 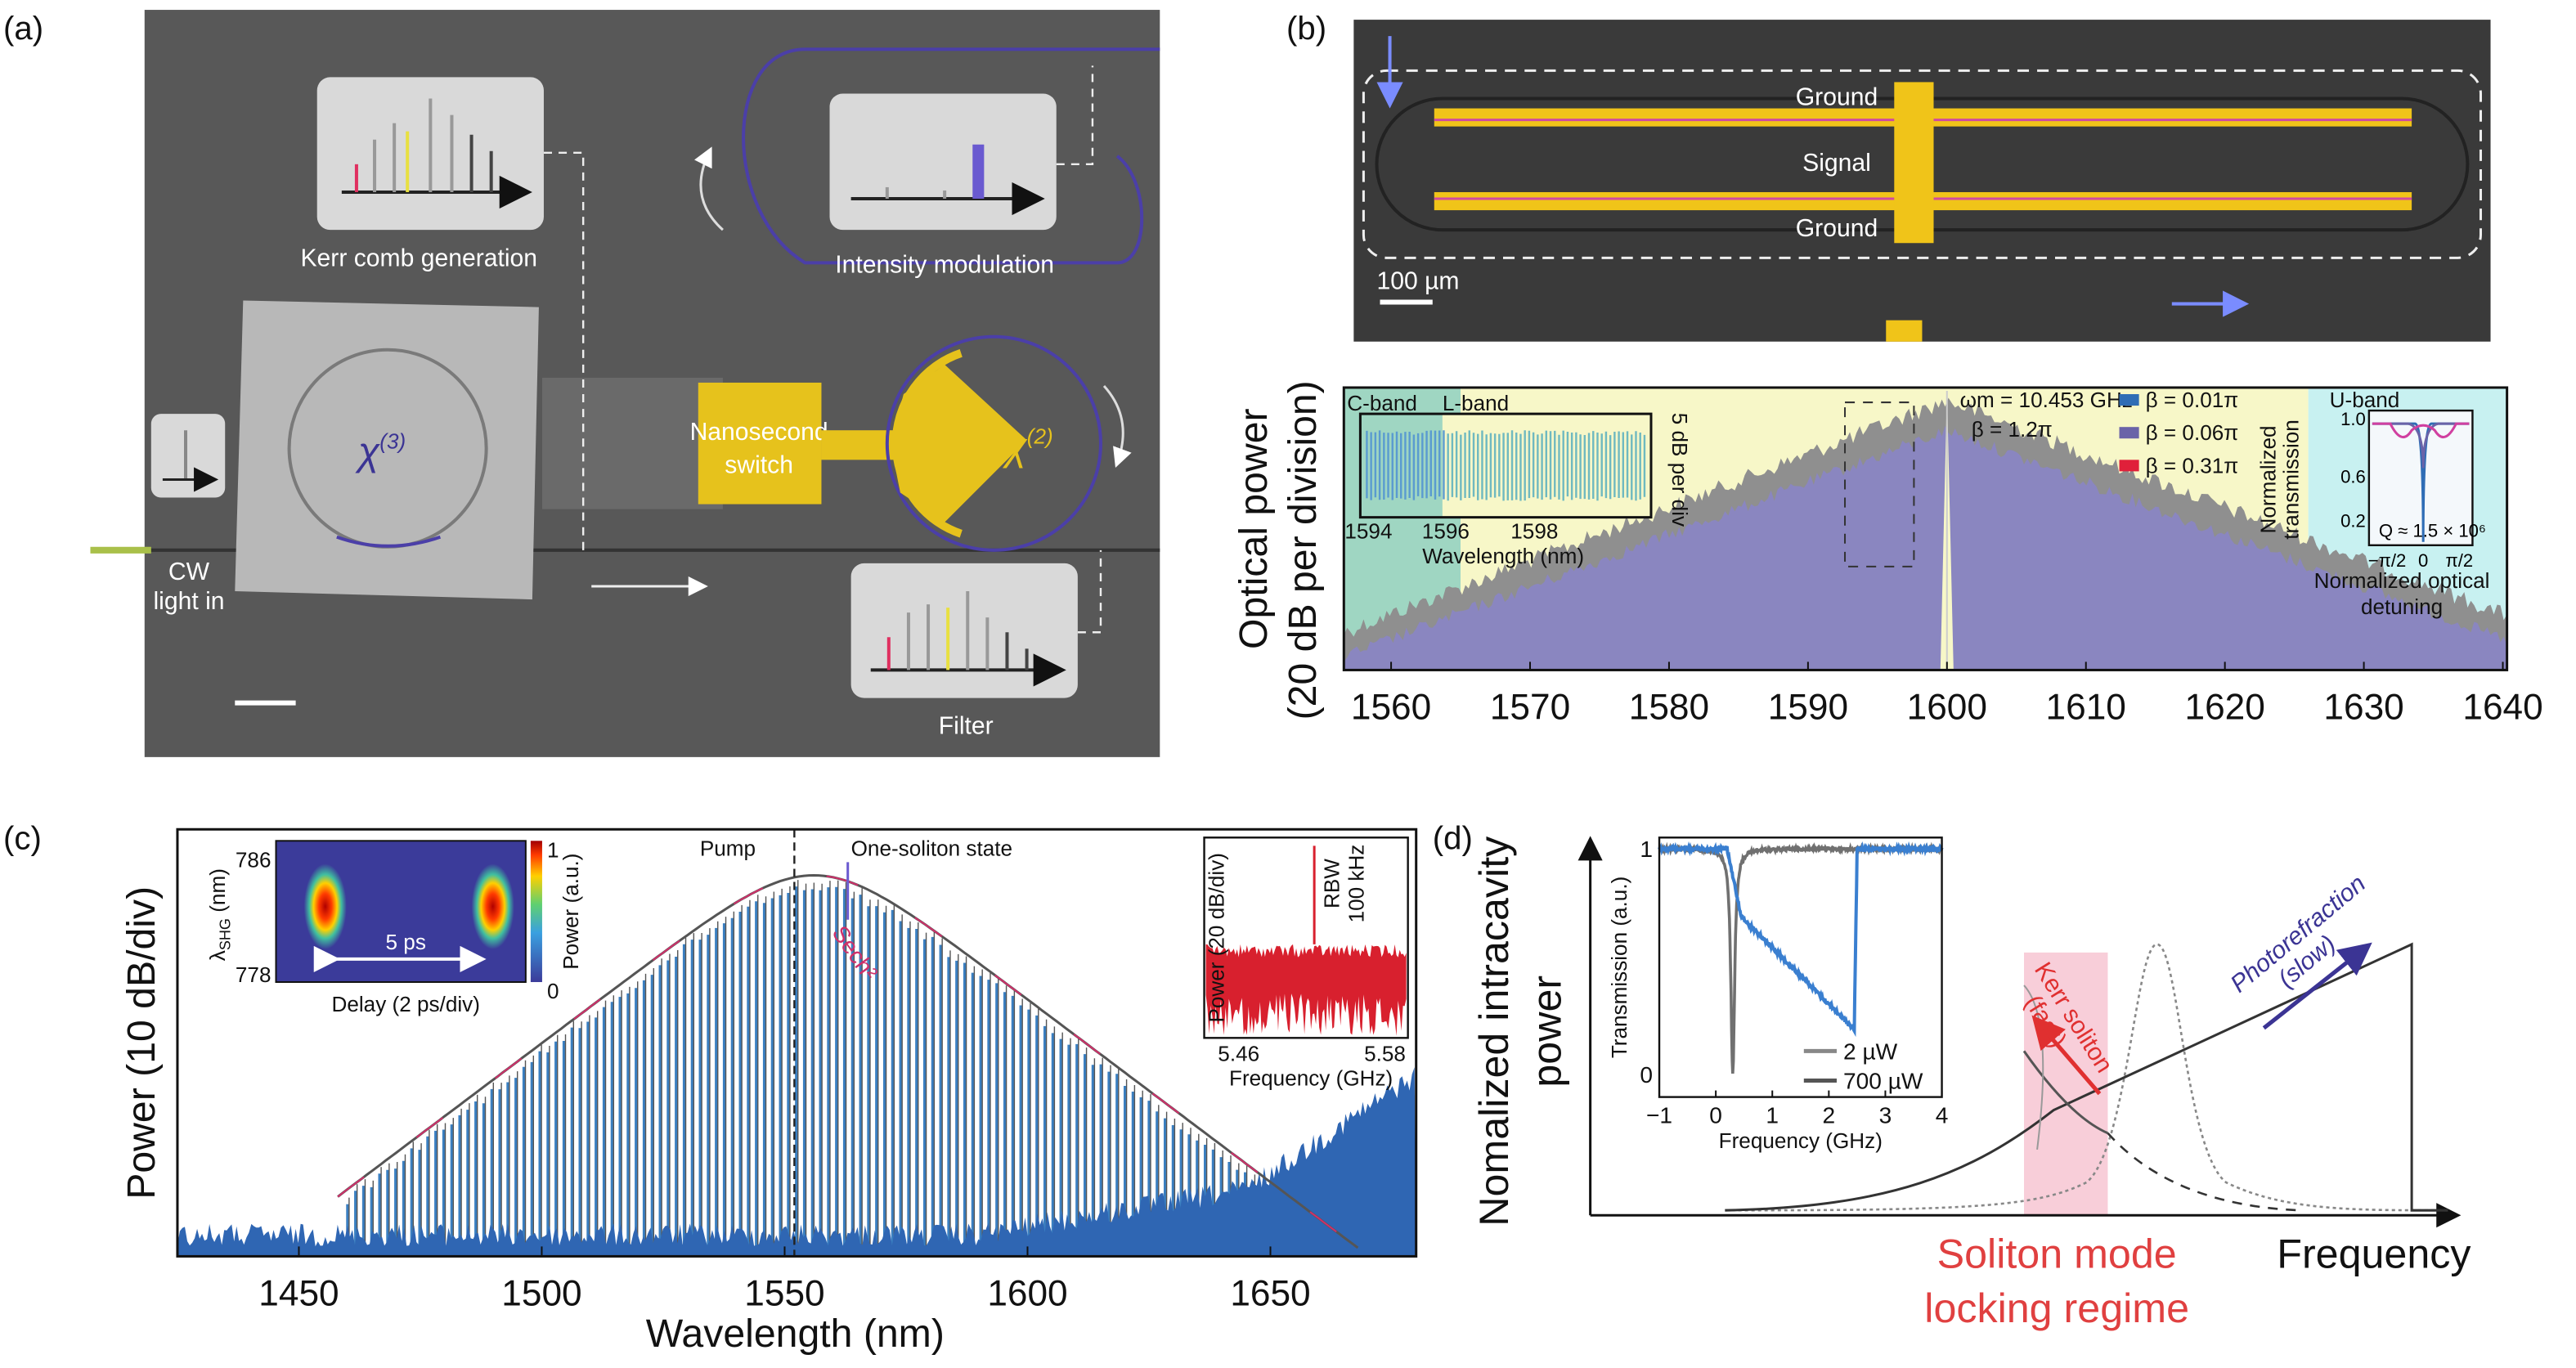 I want to click on res-xtick-neg: −π/2, so click(x=2387, y=560).